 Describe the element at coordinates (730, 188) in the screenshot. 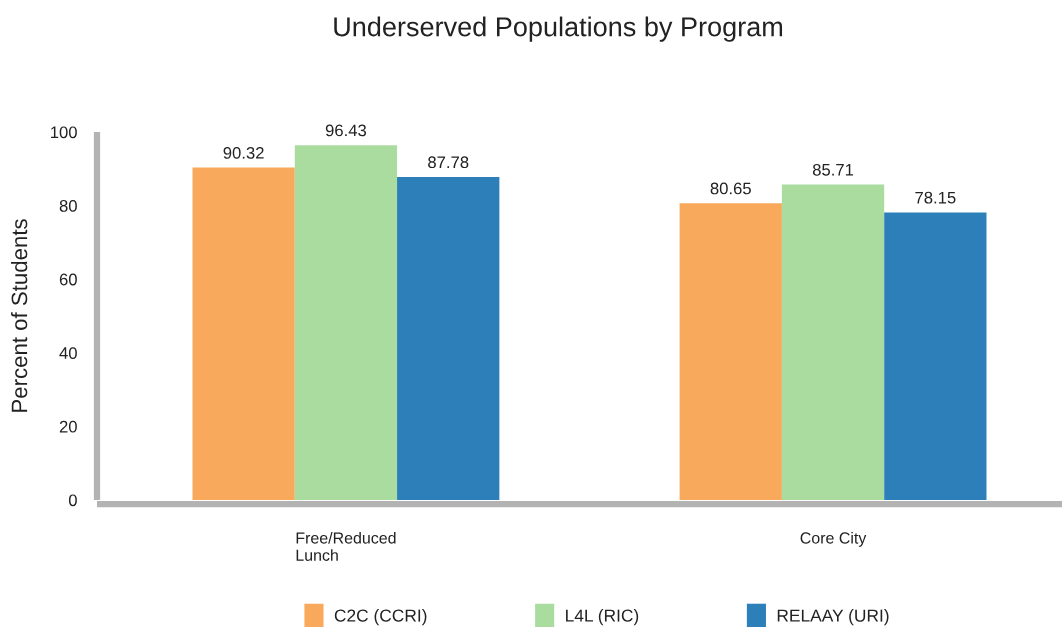

I see `data-label: 80.65` at that location.